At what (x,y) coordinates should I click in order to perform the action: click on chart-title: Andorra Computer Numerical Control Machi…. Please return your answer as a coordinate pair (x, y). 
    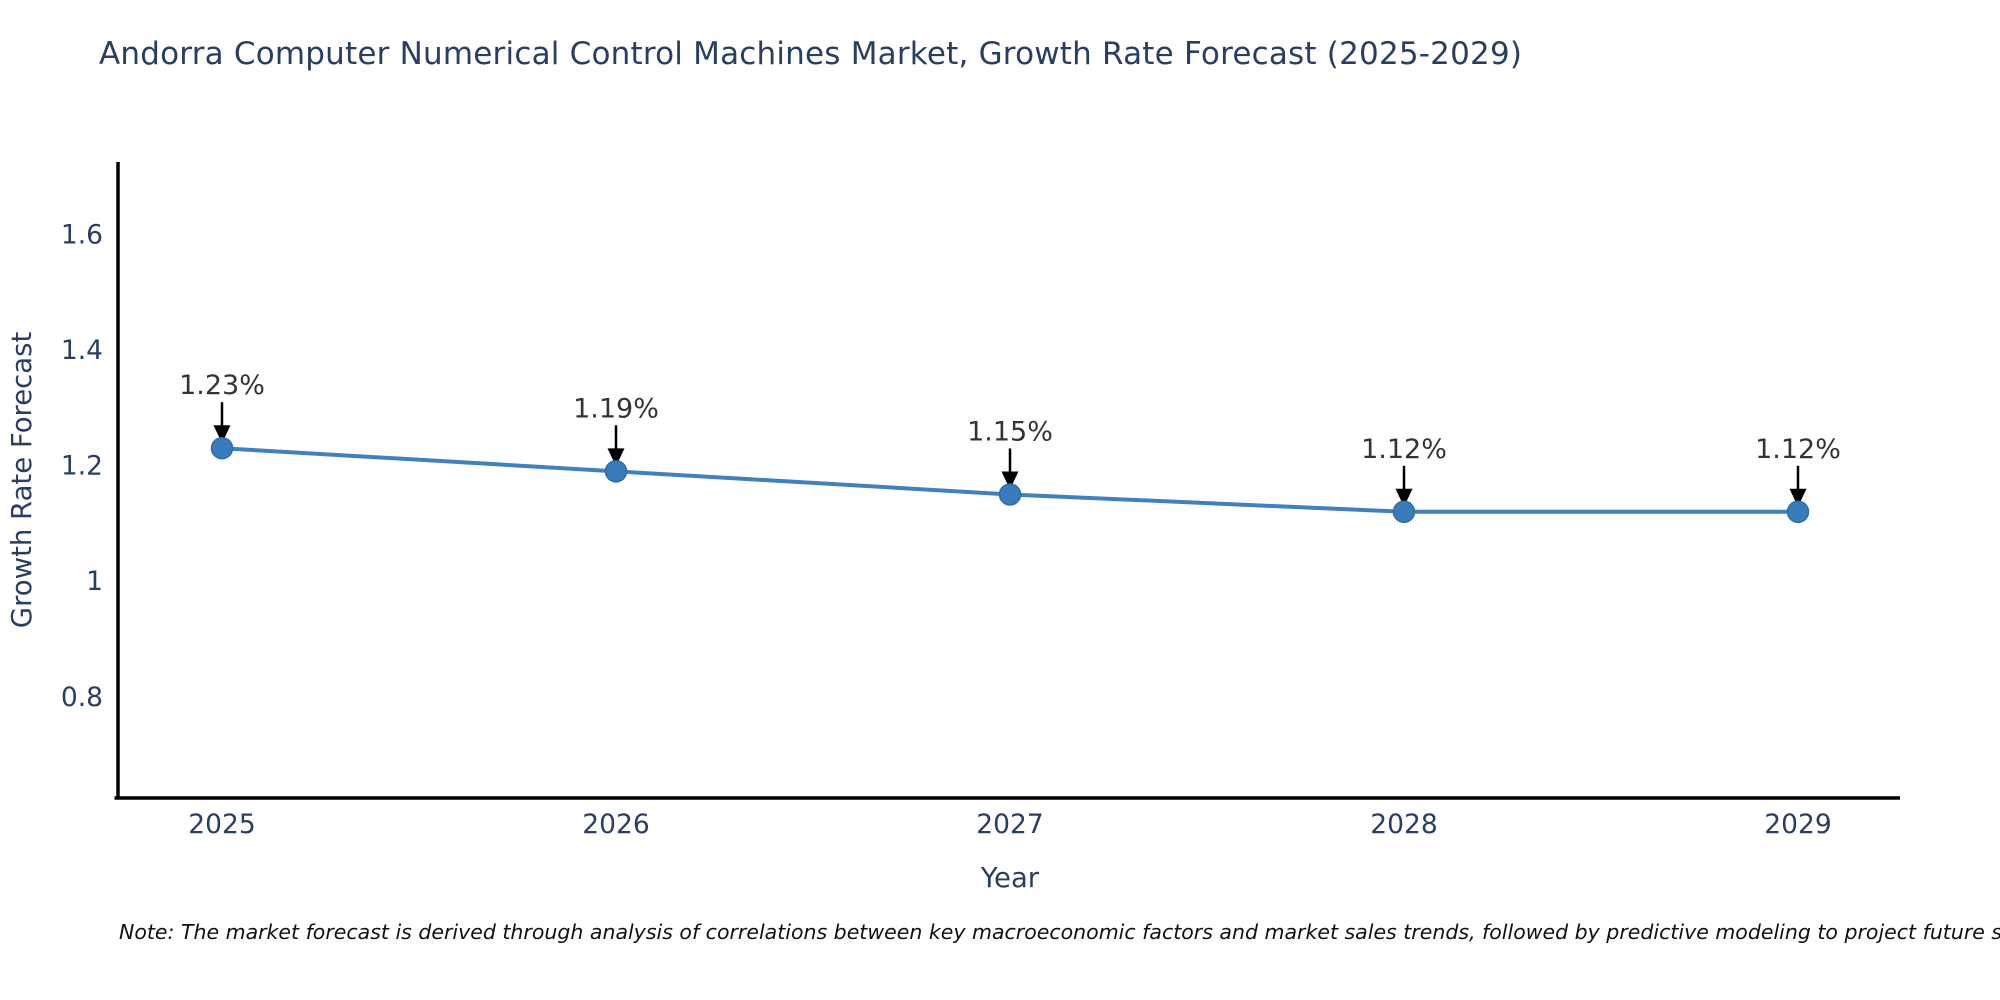
    Looking at the image, I should click on (811, 54).